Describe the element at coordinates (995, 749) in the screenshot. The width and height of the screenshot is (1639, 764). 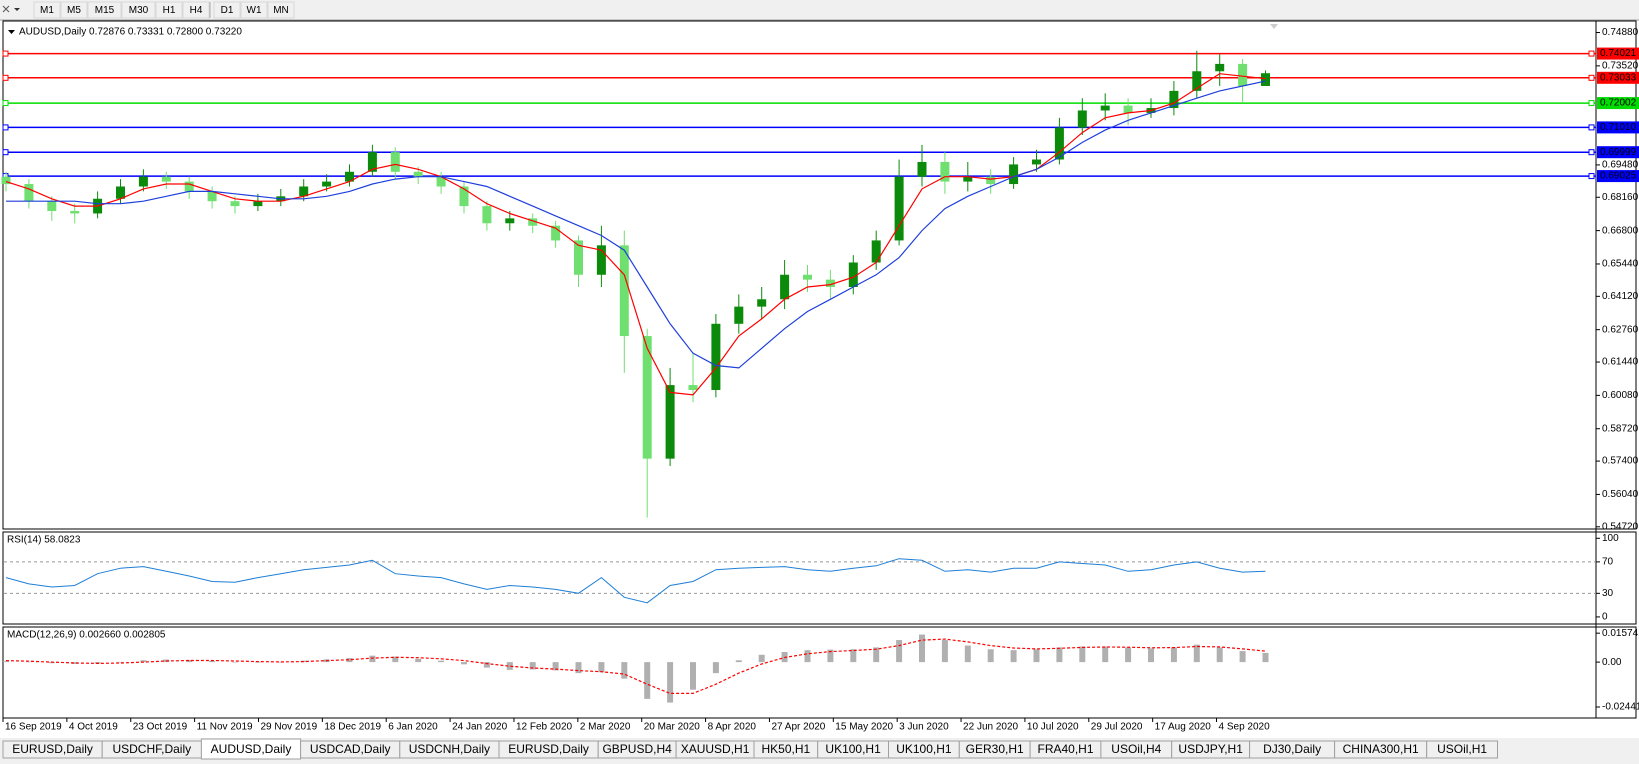
I see `symbol-tab-label: GER30,H1` at that location.